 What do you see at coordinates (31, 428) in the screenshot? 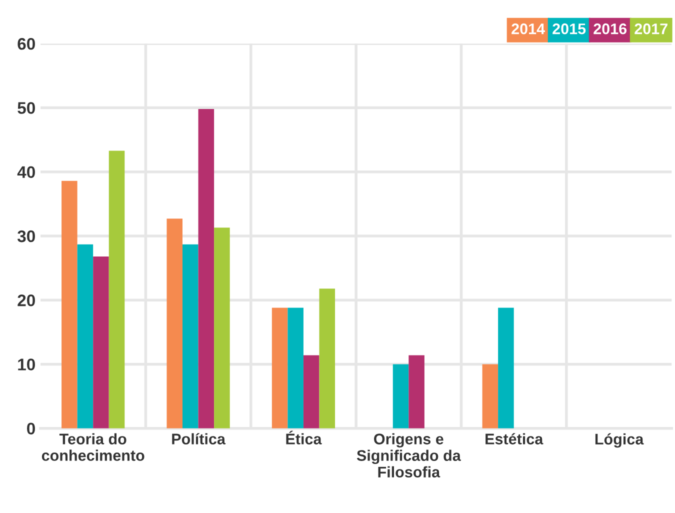
I see `y-tick-label: 0` at bounding box center [31, 428].